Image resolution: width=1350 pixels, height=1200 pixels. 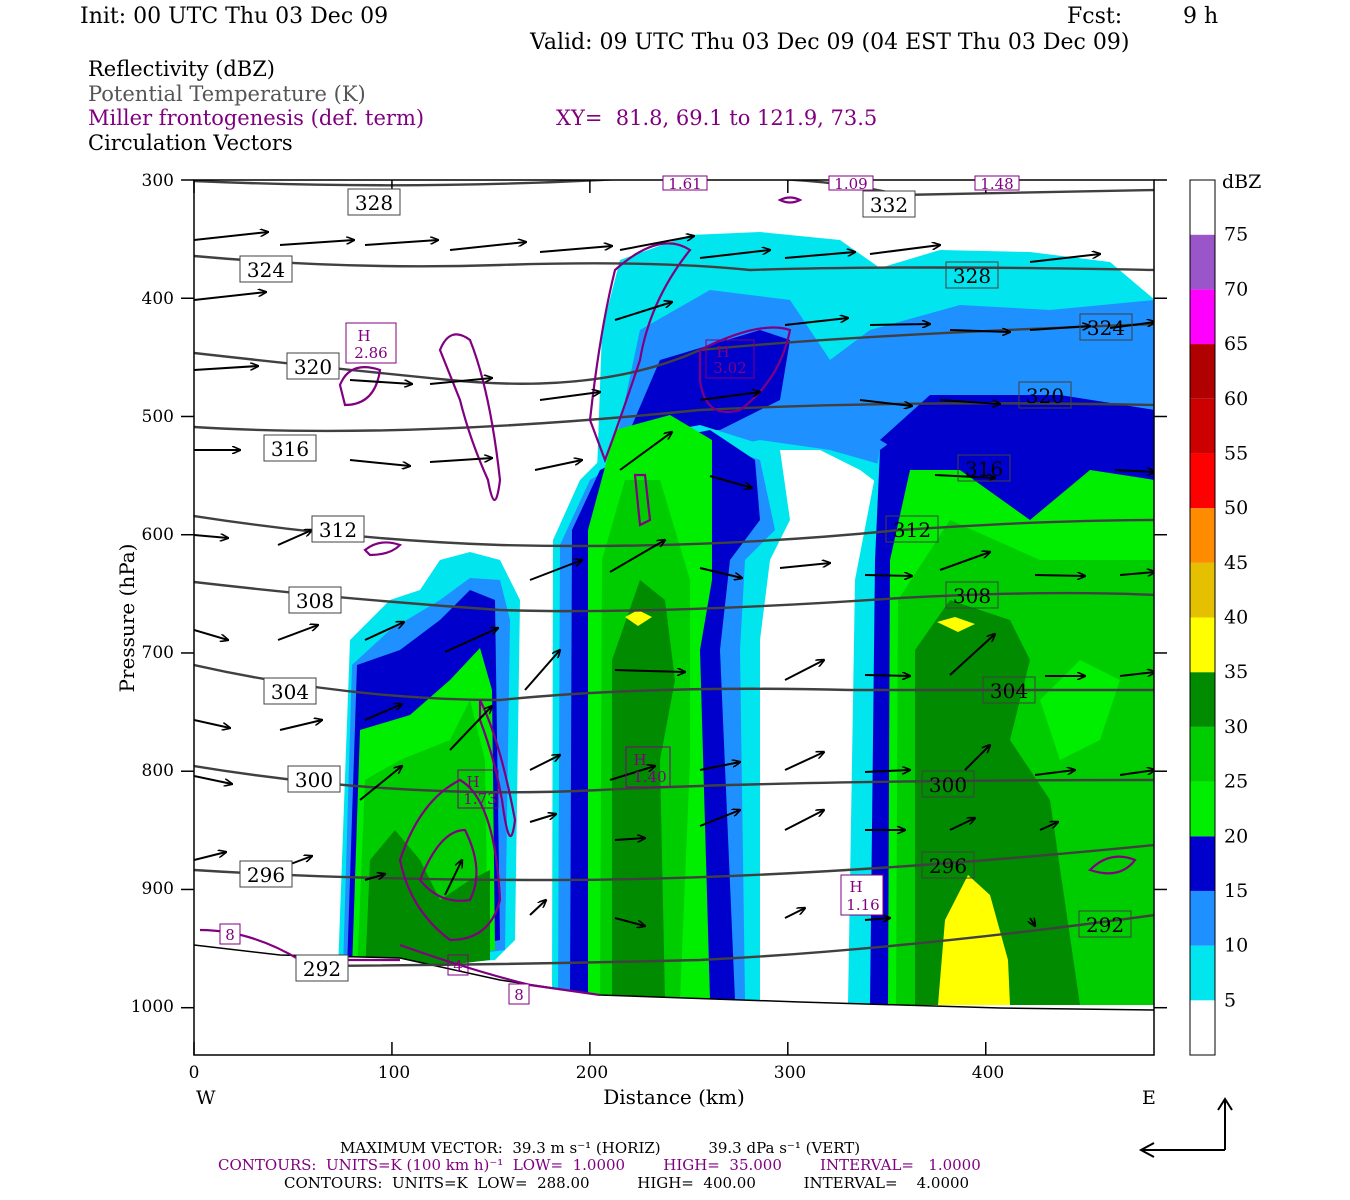 I want to click on forecast-hour: 9 h, so click(x=1201, y=16).